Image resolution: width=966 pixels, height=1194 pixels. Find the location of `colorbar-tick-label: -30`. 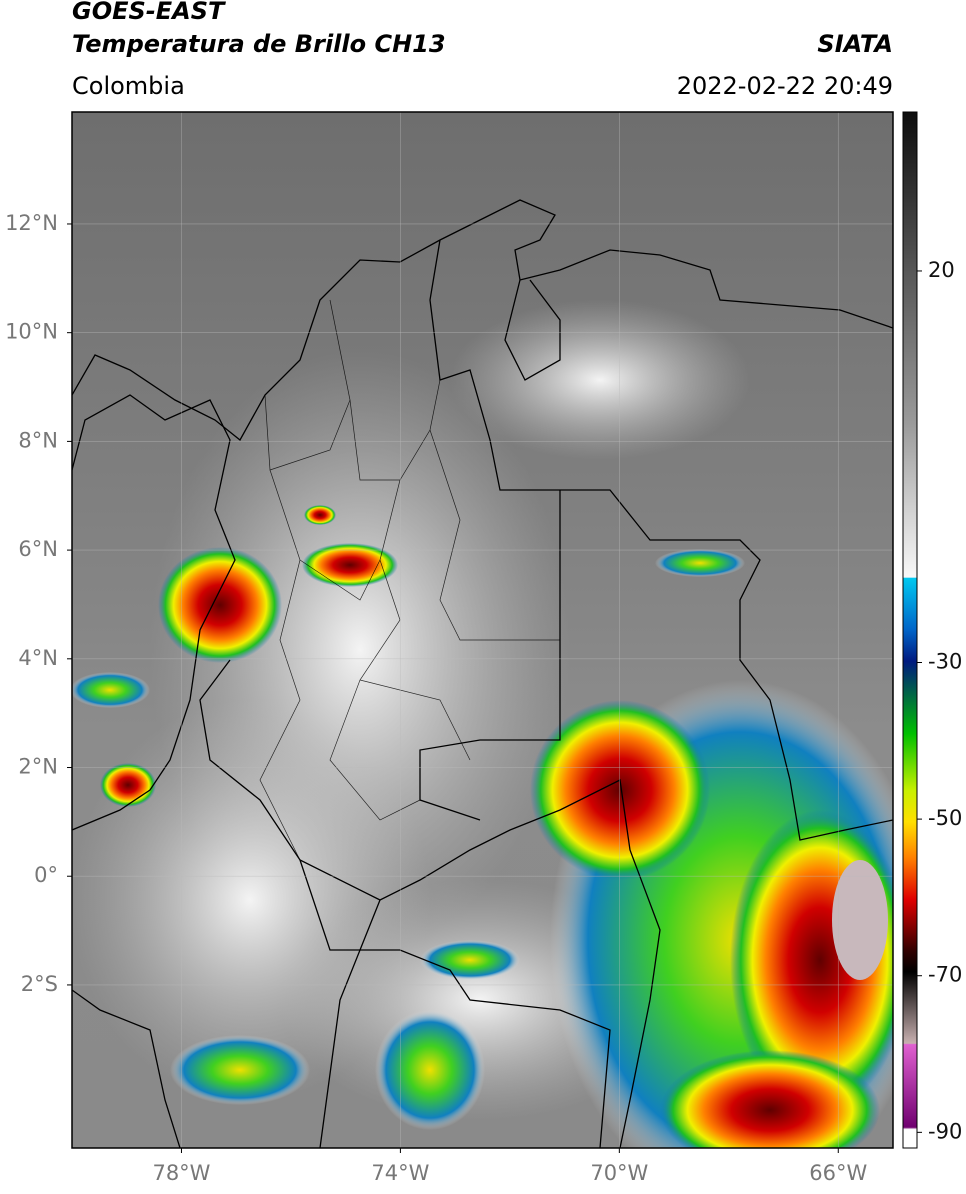

colorbar-tick-label: -30 is located at coordinates (945, 661).